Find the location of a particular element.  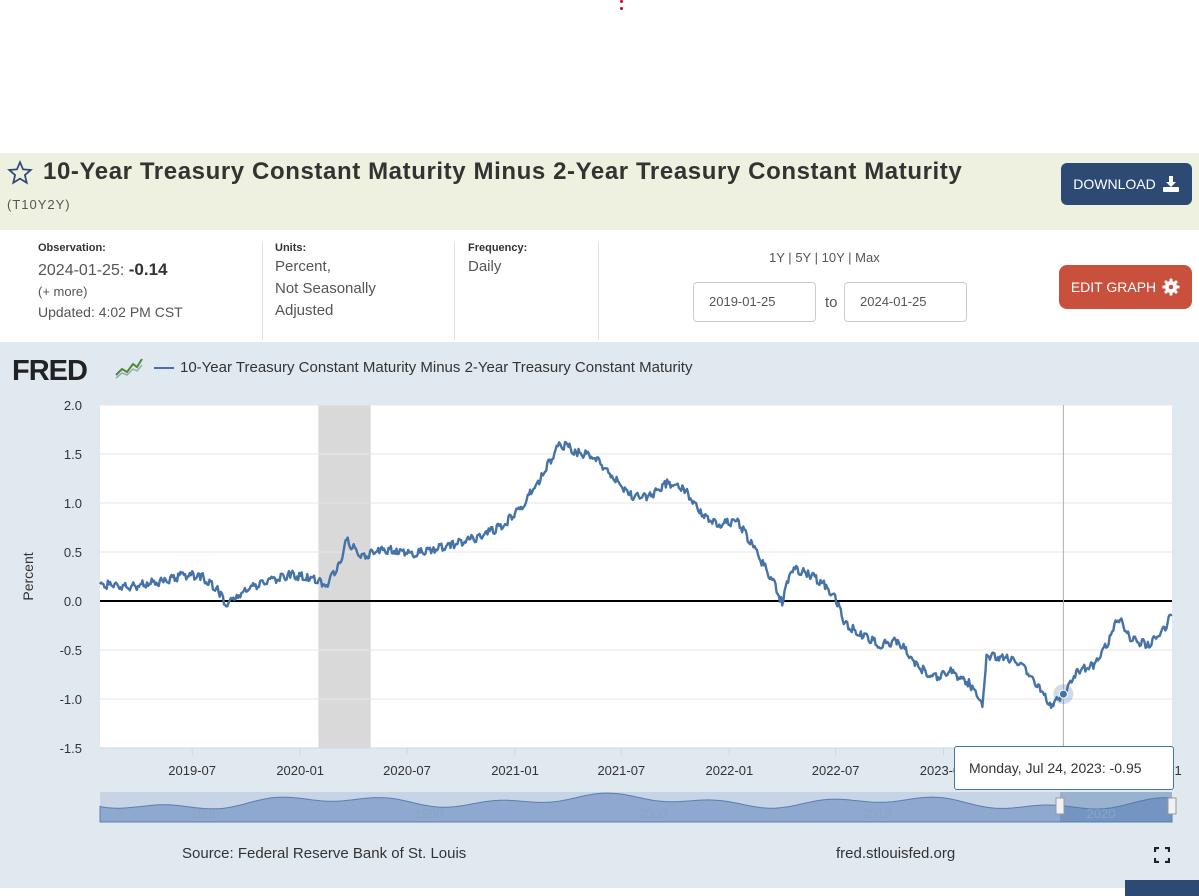

y-tick-label: -1.5 is located at coordinates (71, 748).